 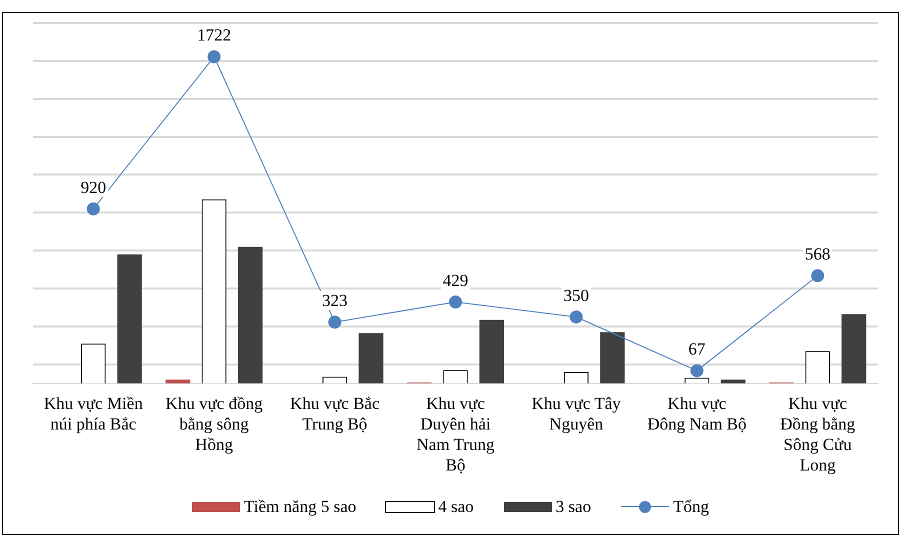 I want to click on legend-label: Tiềm năng 5 sao, so click(x=300, y=507).